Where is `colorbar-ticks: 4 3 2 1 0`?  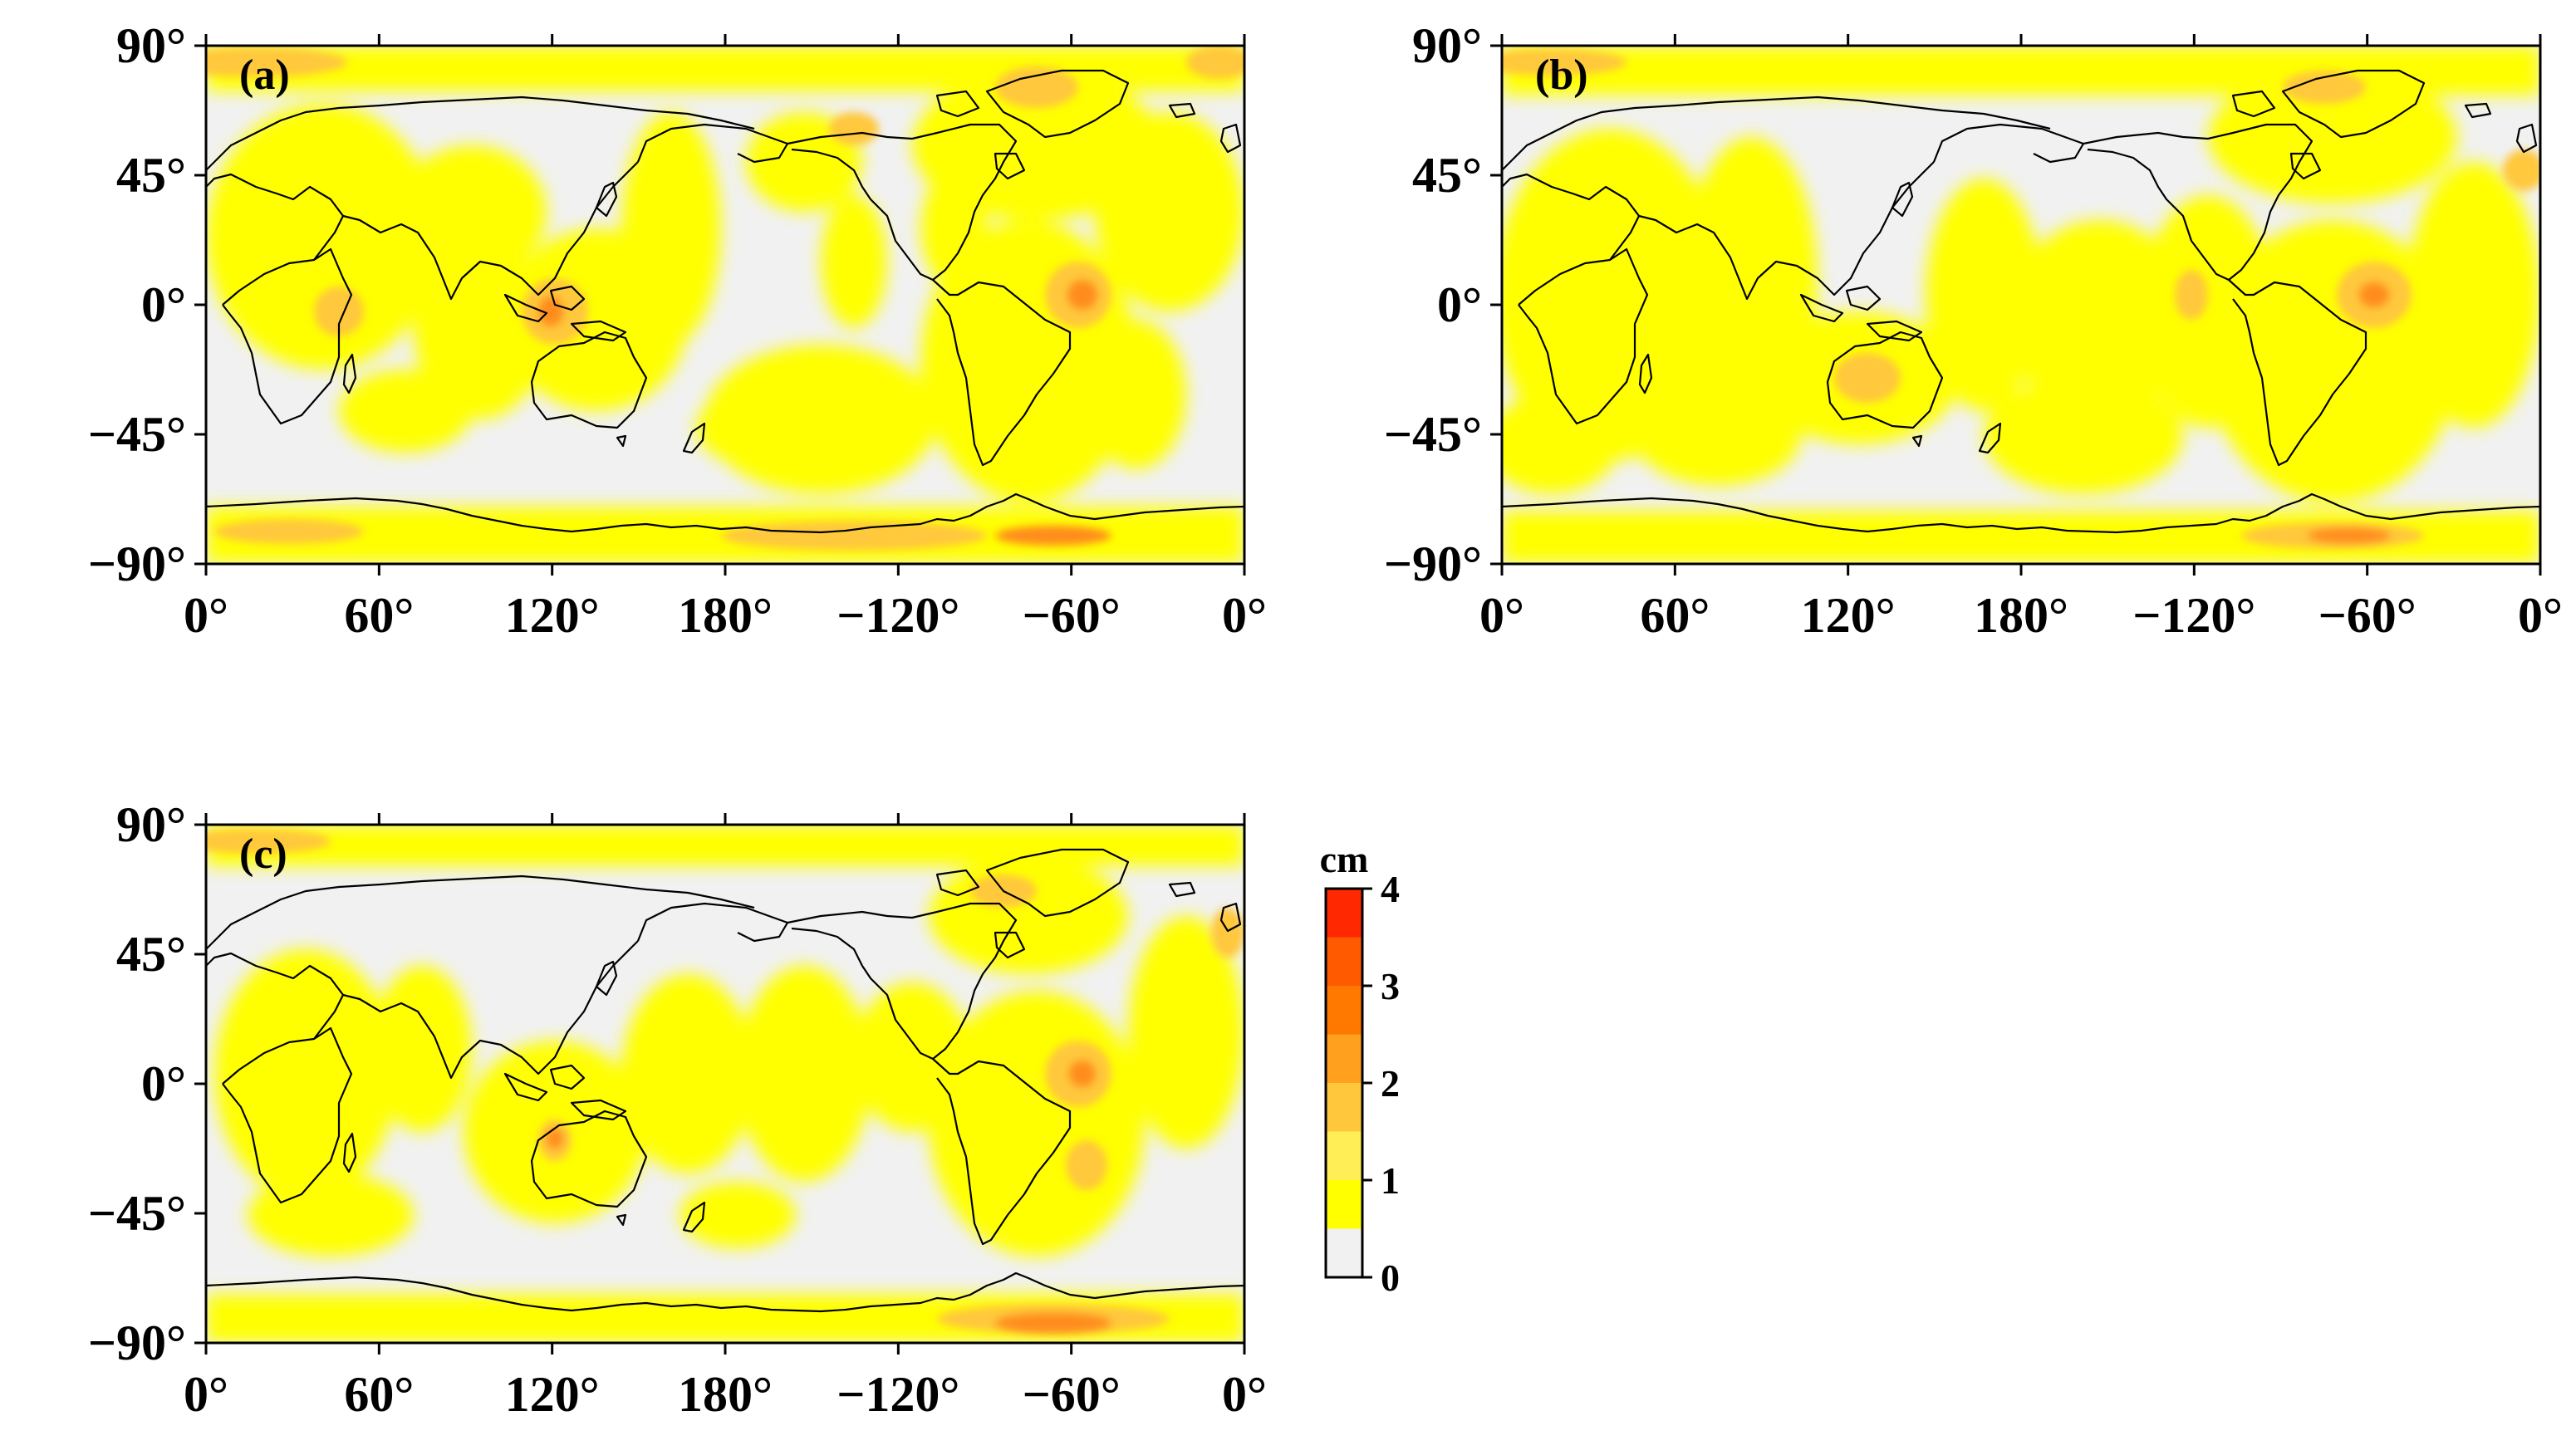 colorbar-ticks: 4 3 2 1 0 is located at coordinates (1381, 1083).